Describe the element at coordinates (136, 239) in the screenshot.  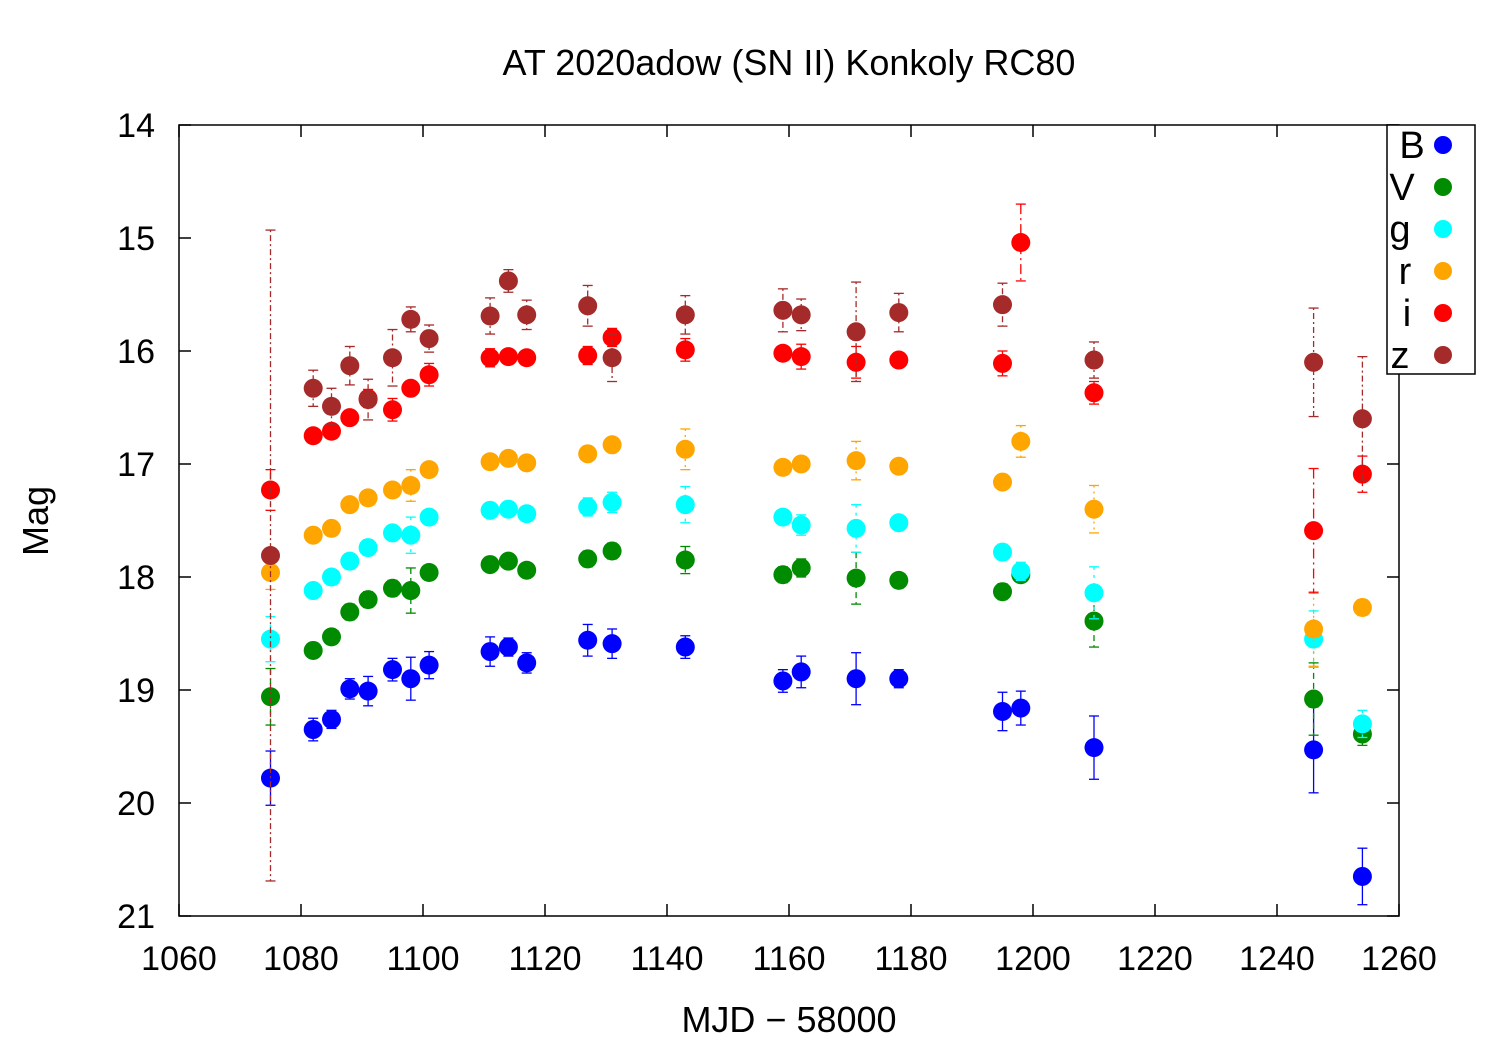
I see `y-tick-label: 15` at that location.